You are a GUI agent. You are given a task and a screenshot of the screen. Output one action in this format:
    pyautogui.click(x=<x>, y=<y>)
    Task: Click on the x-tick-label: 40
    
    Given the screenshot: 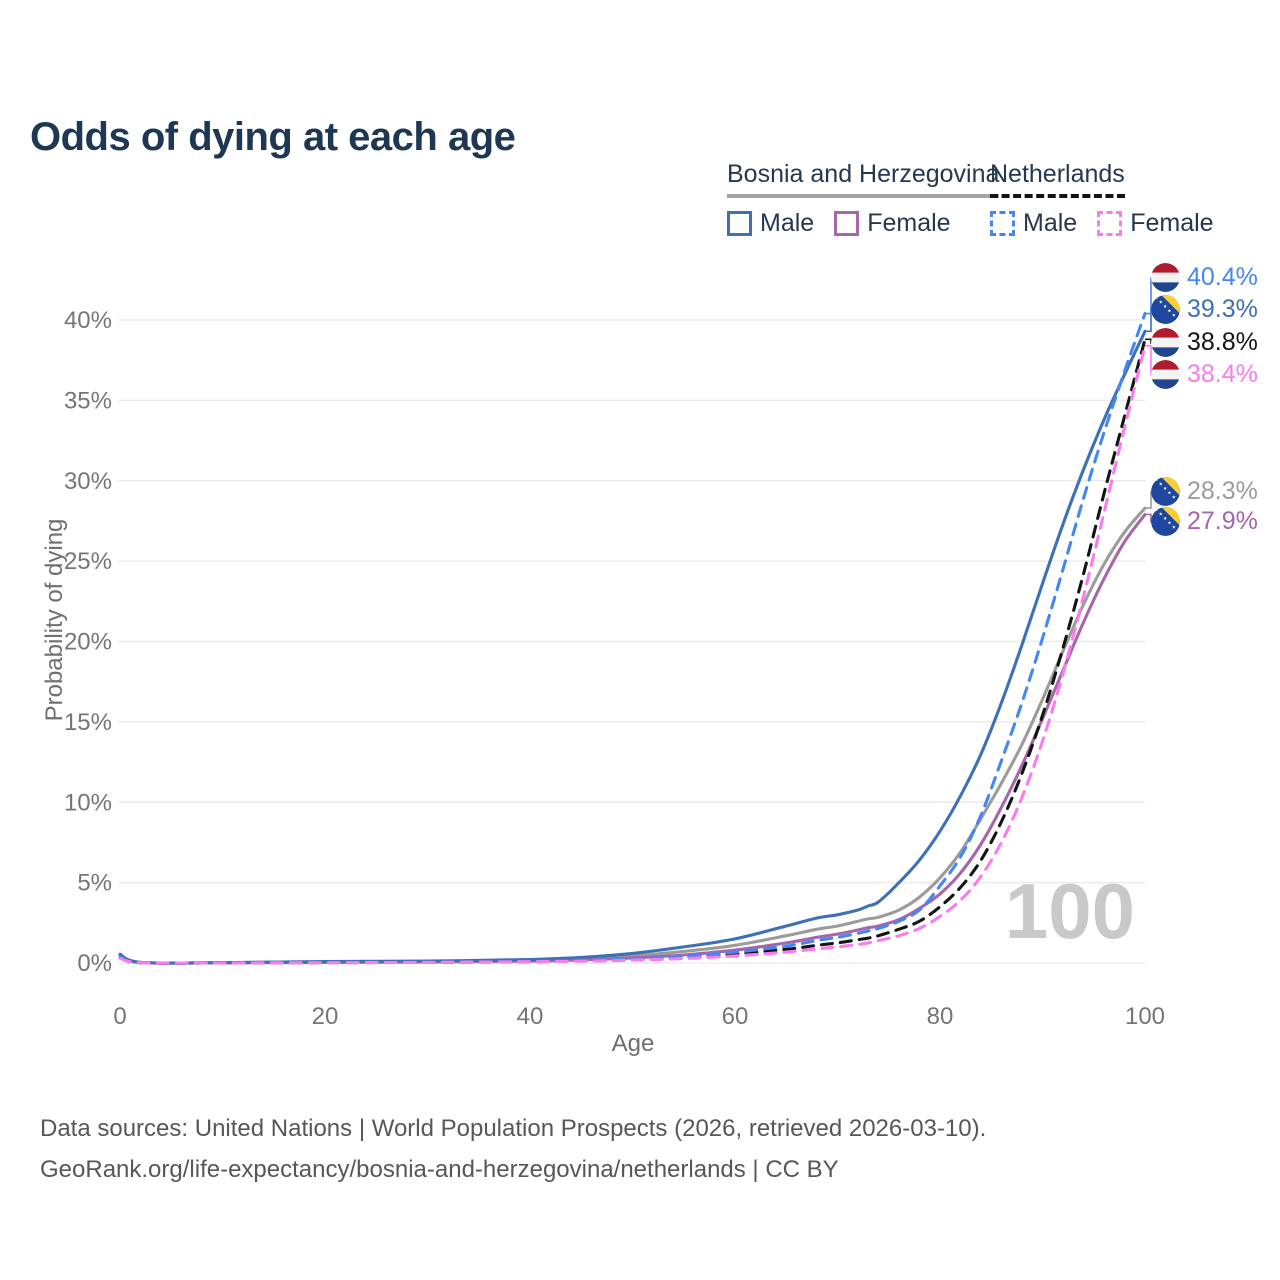 What is the action you would take?
    pyautogui.click(x=530, y=1016)
    